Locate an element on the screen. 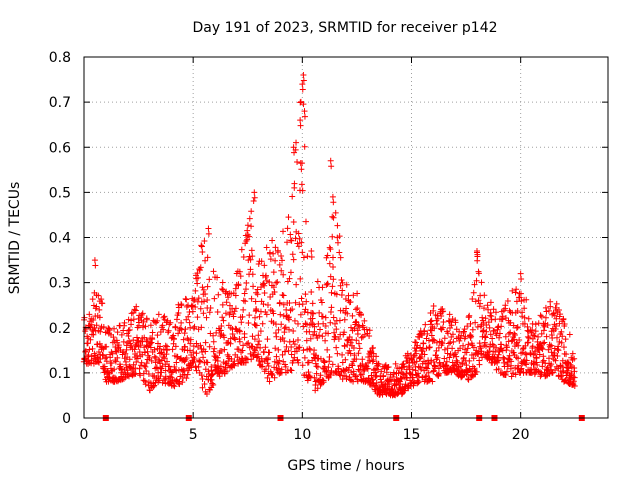  y-tick-label: 0.3 is located at coordinates (60, 284).